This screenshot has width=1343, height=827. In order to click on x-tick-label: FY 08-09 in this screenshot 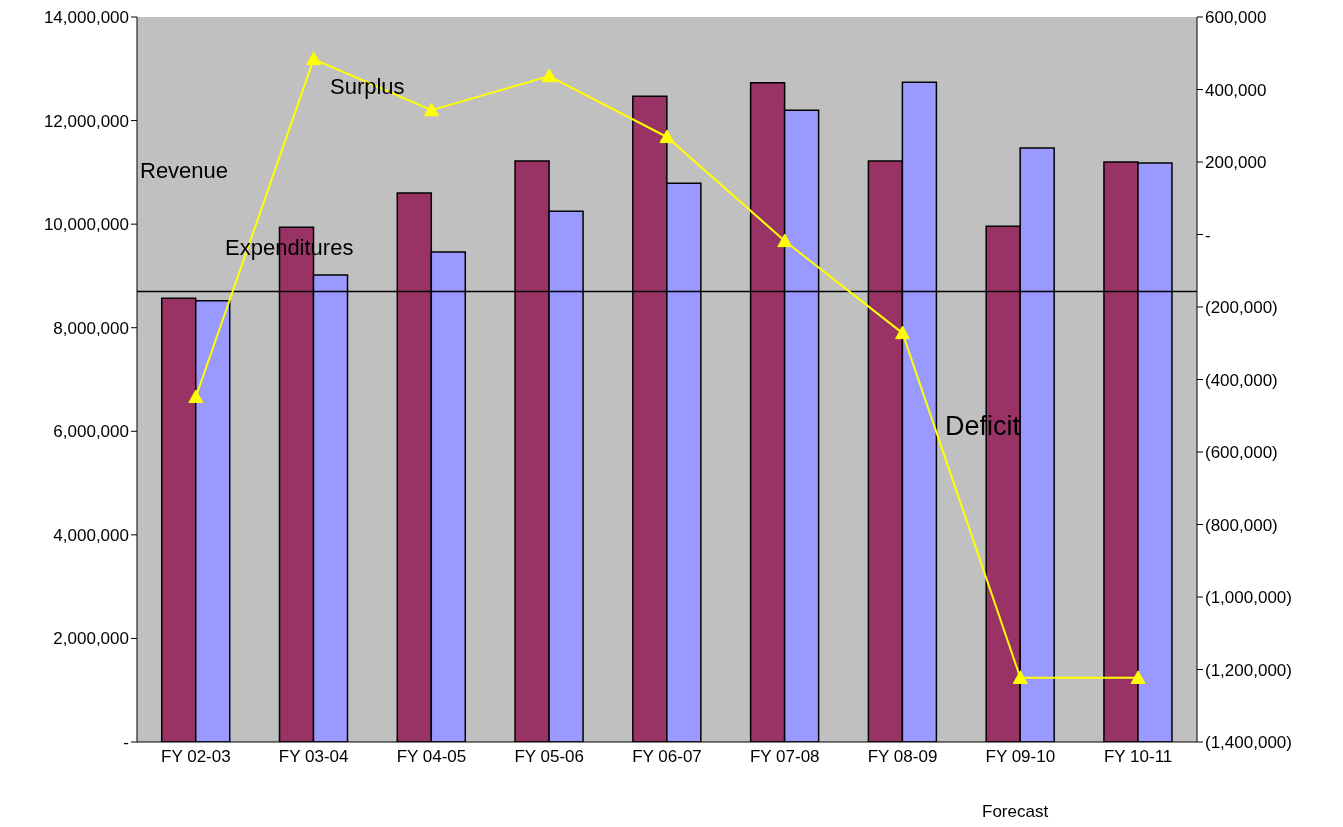, I will do `click(902, 757)`.